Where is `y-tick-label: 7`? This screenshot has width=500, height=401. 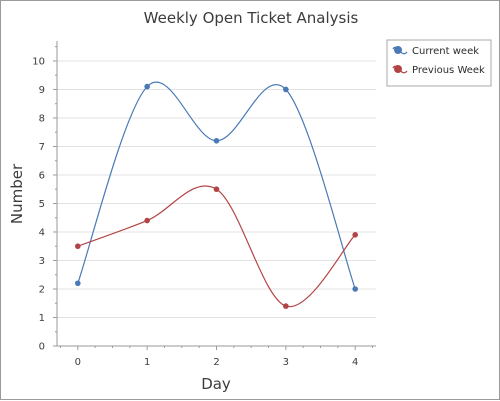 y-tick-label: 7 is located at coordinates (42, 147).